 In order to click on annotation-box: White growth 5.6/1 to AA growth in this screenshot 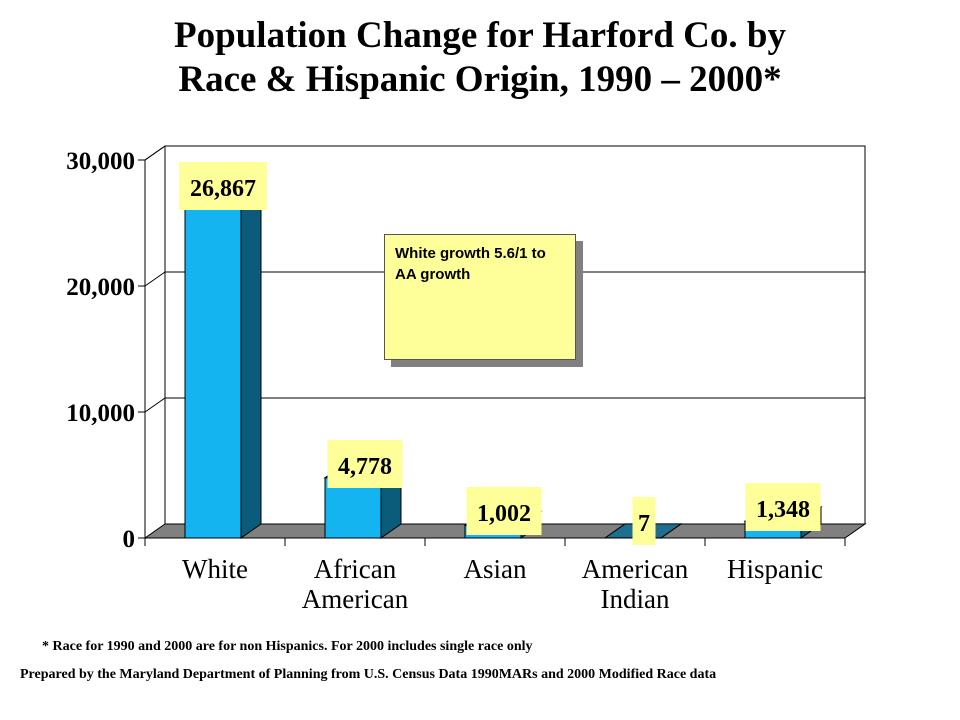, I will do `click(480, 297)`.